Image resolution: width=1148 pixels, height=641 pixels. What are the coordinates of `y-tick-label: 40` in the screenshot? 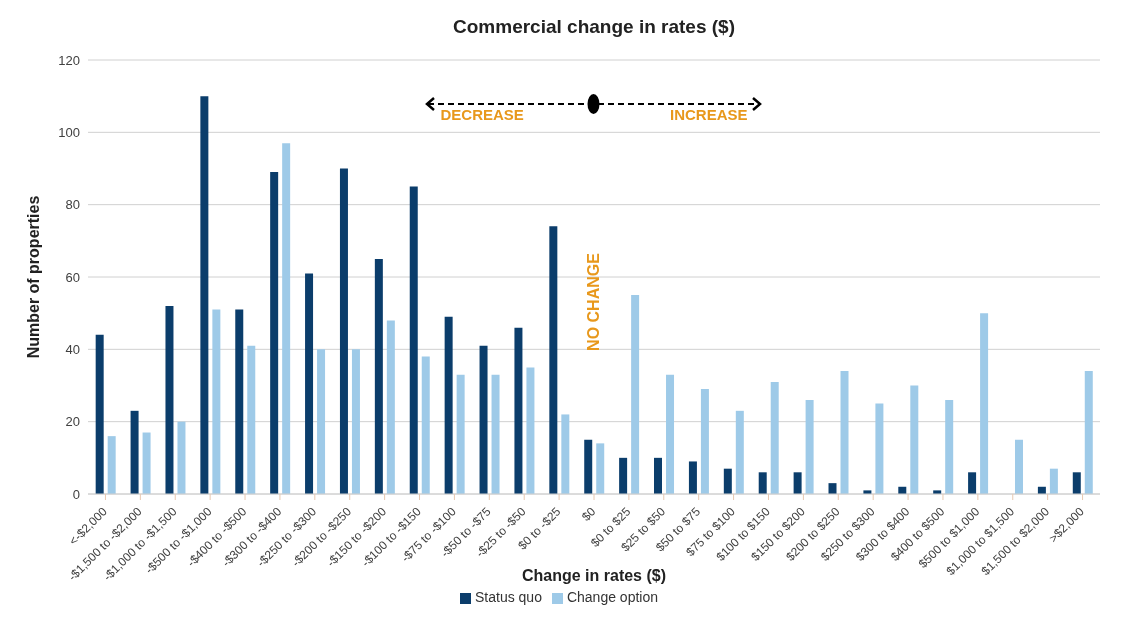 It's located at (72, 349).